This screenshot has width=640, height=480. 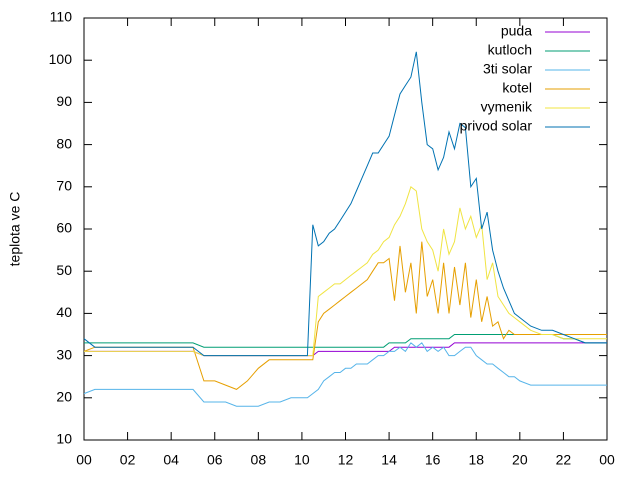 What do you see at coordinates (507, 107) in the screenshot?
I see `legend-label: vymenik` at bounding box center [507, 107].